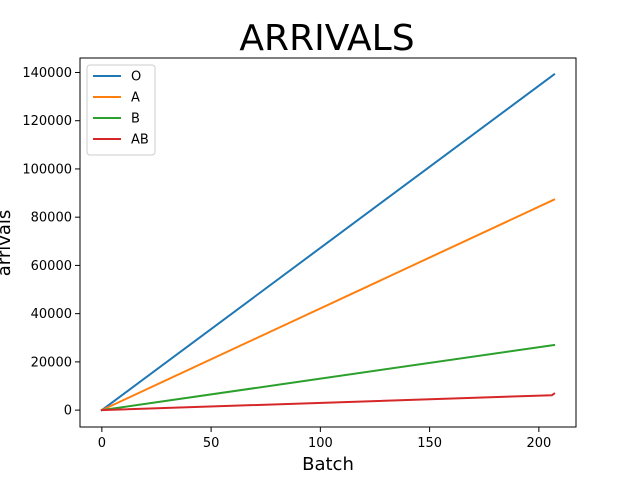 This screenshot has width=640, height=480. Describe the element at coordinates (328, 377) in the screenshot. I see `series-line-b` at that location.